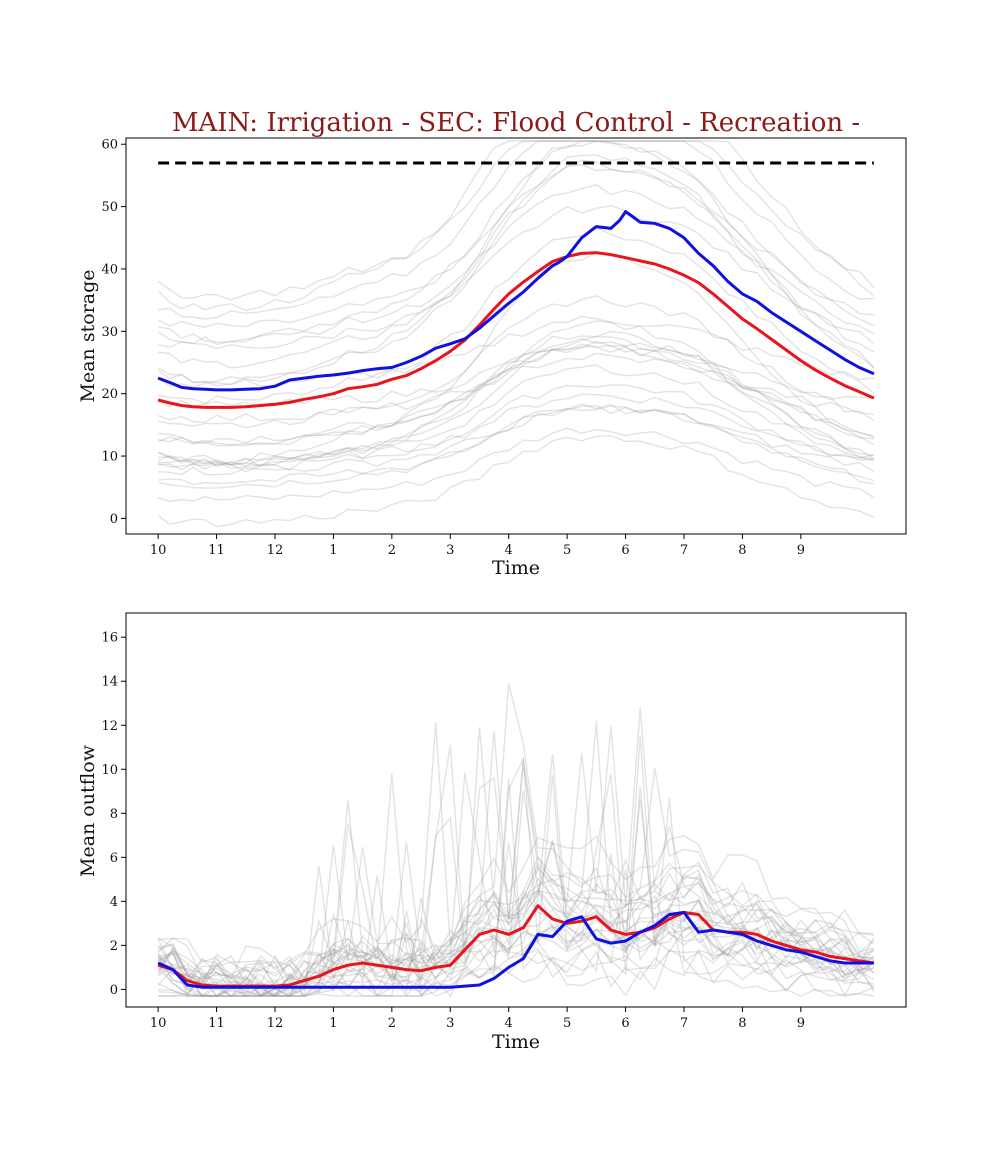 This screenshot has height=1152, width=1008. Describe the element at coordinates (109, 207) in the screenshot. I see `y-tick-label: 50` at that location.